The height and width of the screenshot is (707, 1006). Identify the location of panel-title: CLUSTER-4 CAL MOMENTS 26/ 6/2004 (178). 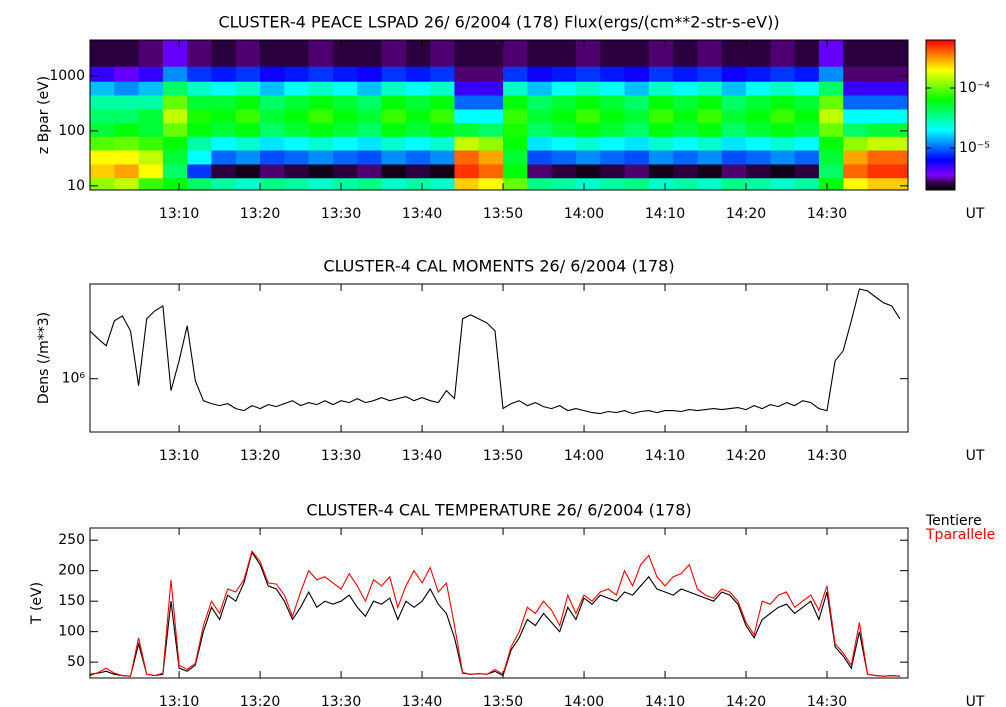
(498, 266).